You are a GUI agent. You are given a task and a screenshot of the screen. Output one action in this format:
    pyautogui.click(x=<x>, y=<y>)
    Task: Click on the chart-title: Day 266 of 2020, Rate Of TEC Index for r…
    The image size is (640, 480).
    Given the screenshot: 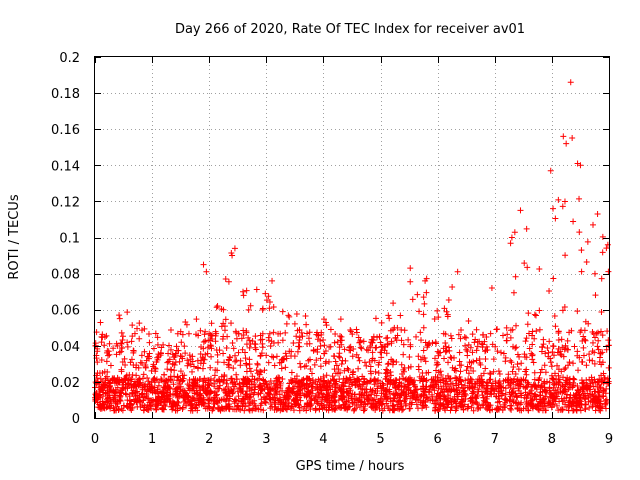 What is the action you would take?
    pyautogui.click(x=350, y=29)
    